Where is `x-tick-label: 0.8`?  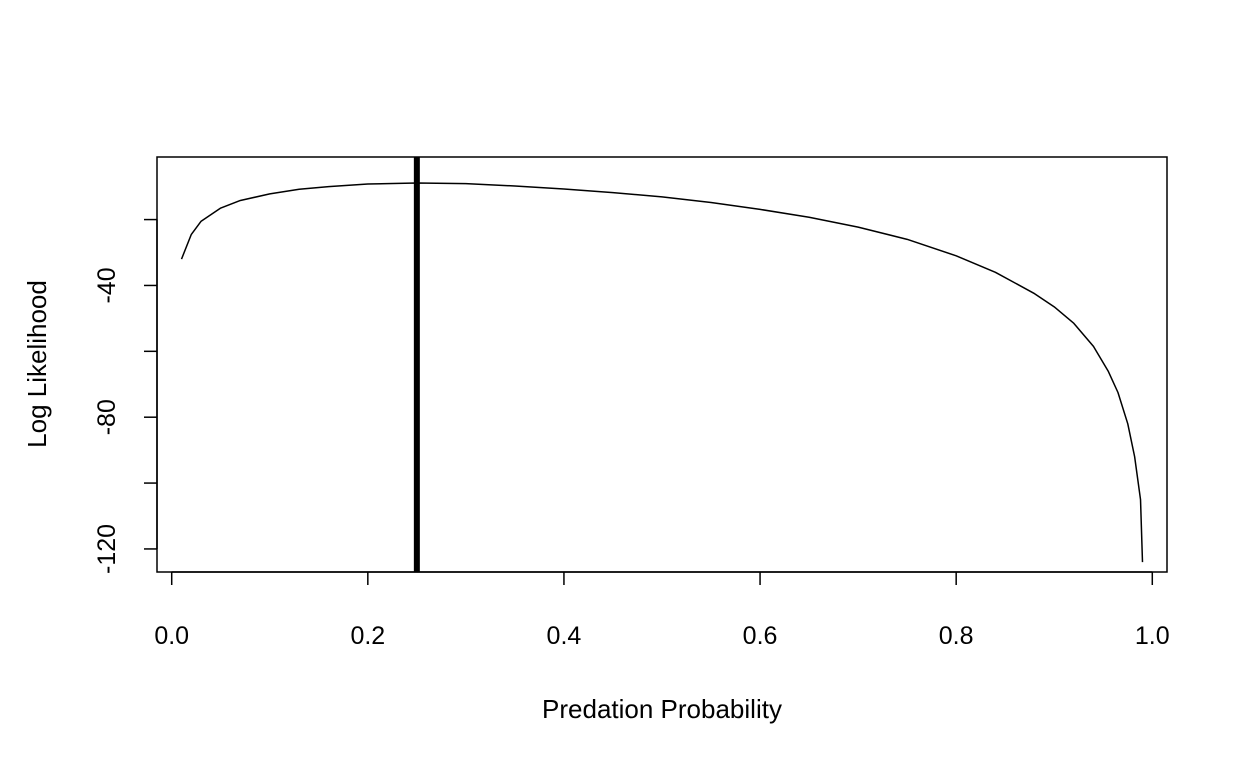
x-tick-label: 0.8 is located at coordinates (956, 636).